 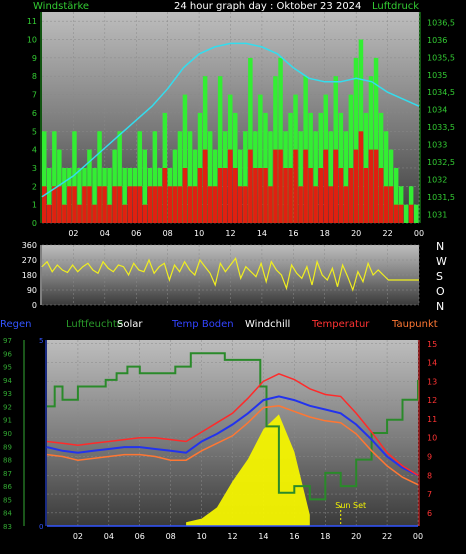 What do you see at coordinates (441, 92) in the screenshot?
I see `y-right-tick: 1034,5` at bounding box center [441, 92].